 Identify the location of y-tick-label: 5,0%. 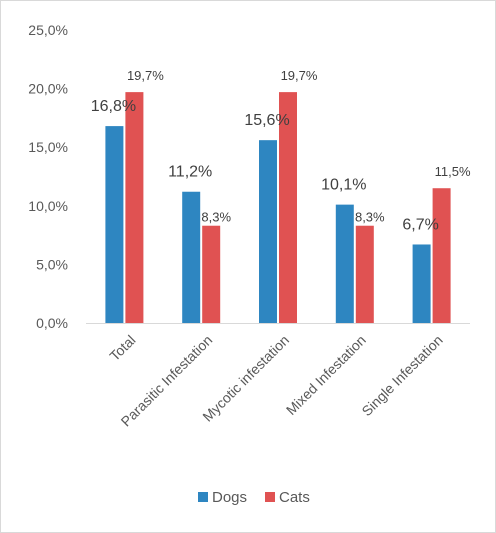
(52, 264).